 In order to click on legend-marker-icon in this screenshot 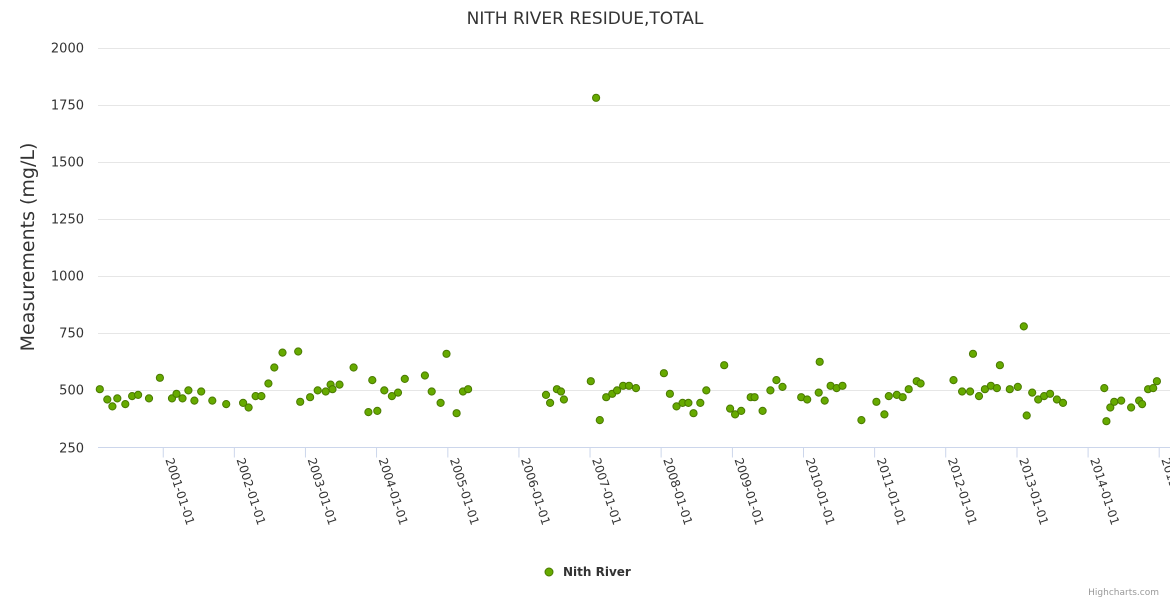, I will do `click(549, 572)`.